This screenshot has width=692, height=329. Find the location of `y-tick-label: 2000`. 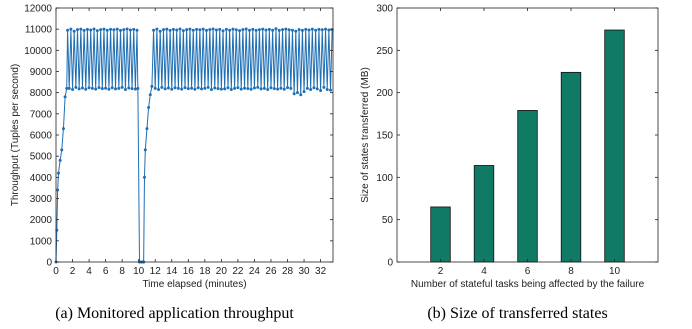

y-tick-label: 2000 is located at coordinates (41, 220).